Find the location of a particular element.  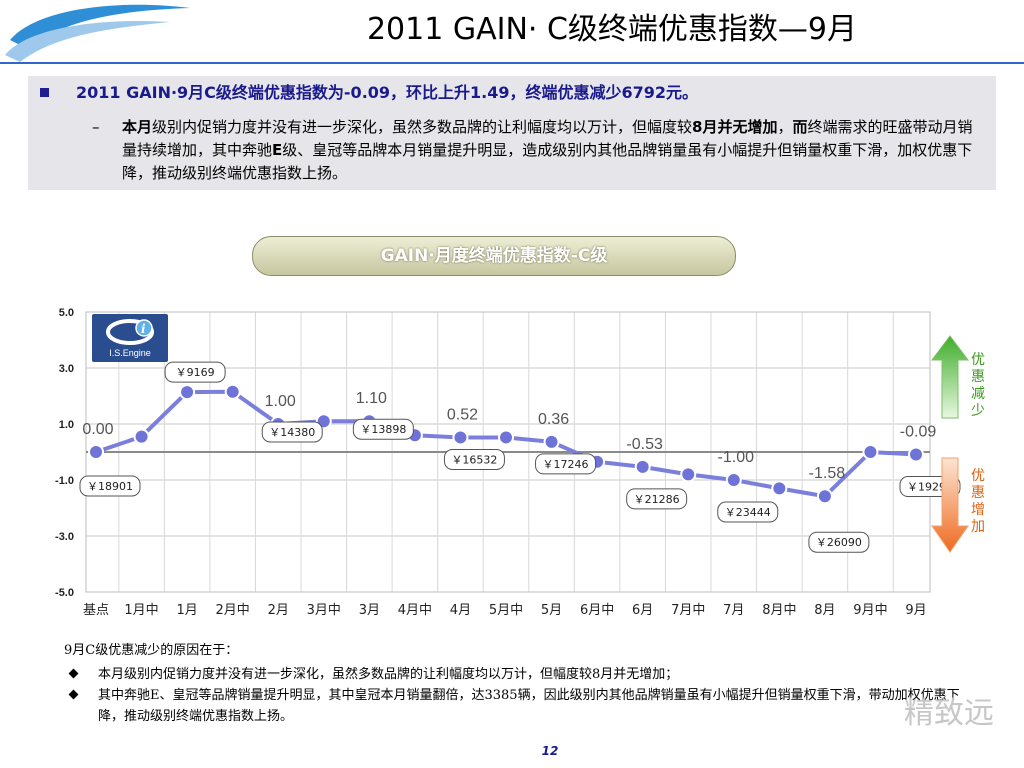

y-tick-label: 3.0 is located at coordinates (66, 369).